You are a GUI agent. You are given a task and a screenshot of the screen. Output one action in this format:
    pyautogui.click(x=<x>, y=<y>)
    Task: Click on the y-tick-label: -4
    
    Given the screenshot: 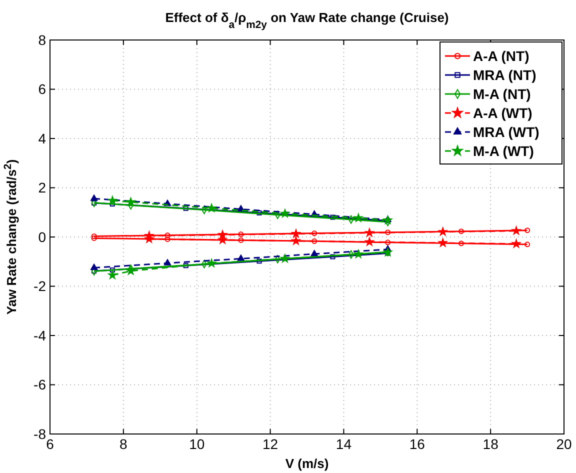 What is the action you would take?
    pyautogui.click(x=40, y=335)
    